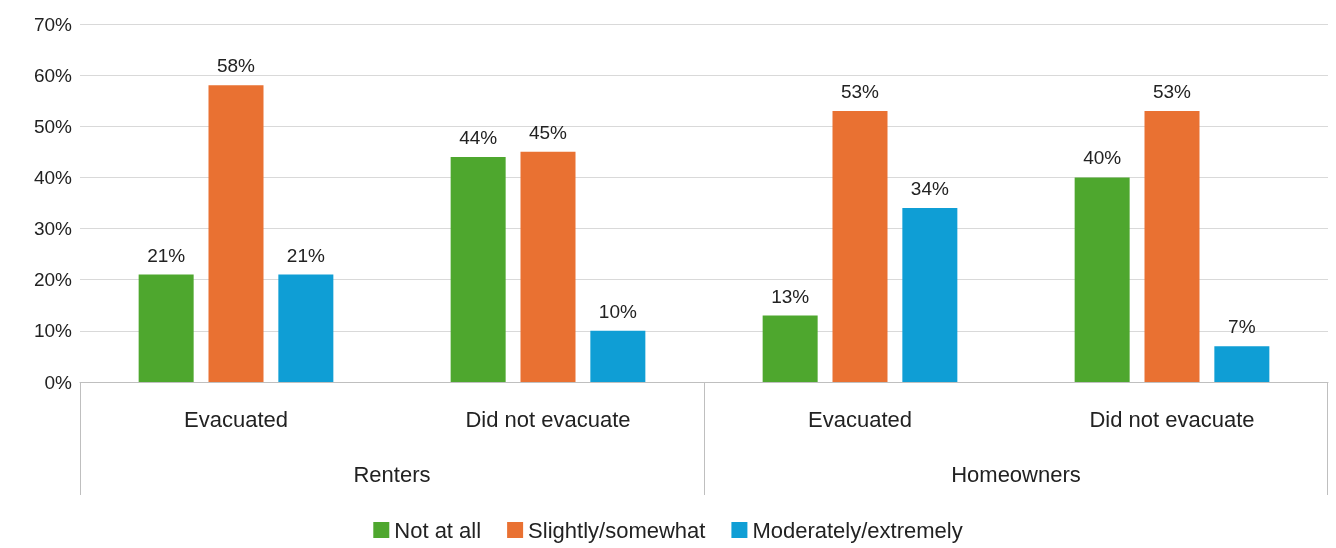 The image size is (1336, 548). I want to click on legend-label: Not at all, so click(438, 530).